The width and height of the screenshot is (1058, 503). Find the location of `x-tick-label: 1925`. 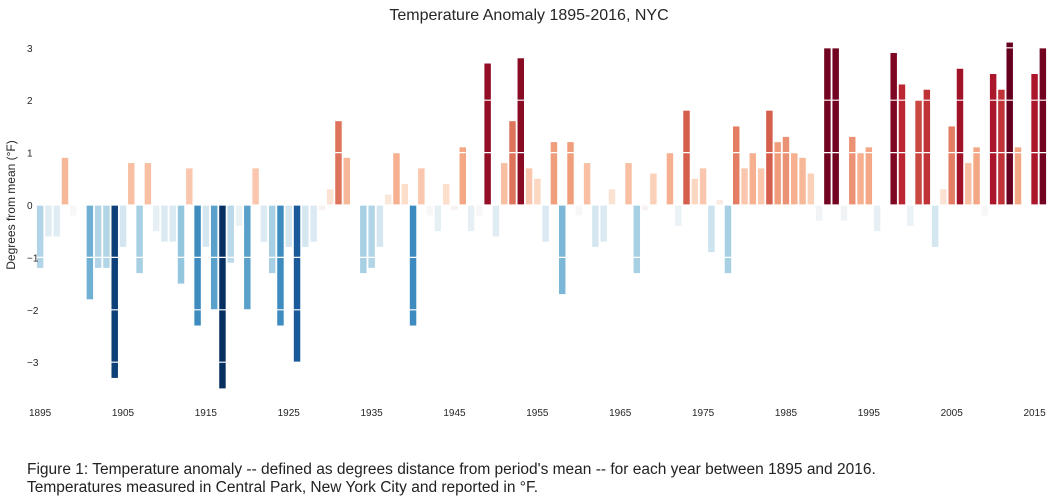

x-tick-label: 1925 is located at coordinates (289, 413).